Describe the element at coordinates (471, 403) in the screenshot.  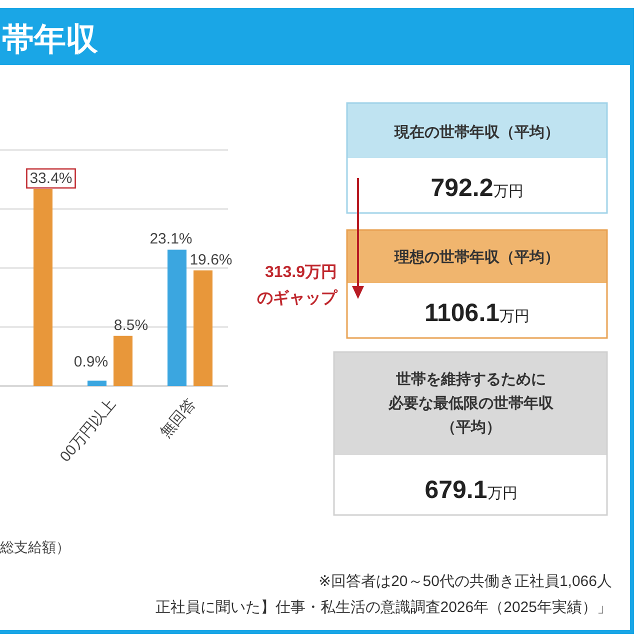
I see `text: 必要な最低限の世帯年収` at that location.